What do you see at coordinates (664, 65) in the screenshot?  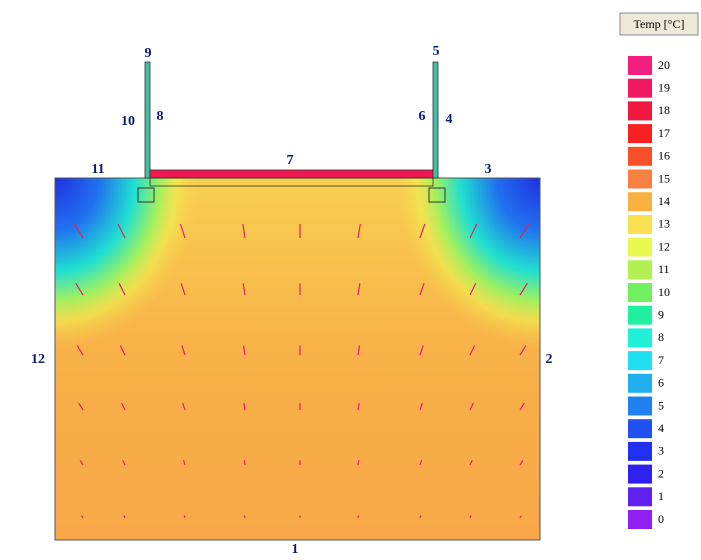 I see `legend-label: 20` at bounding box center [664, 65].